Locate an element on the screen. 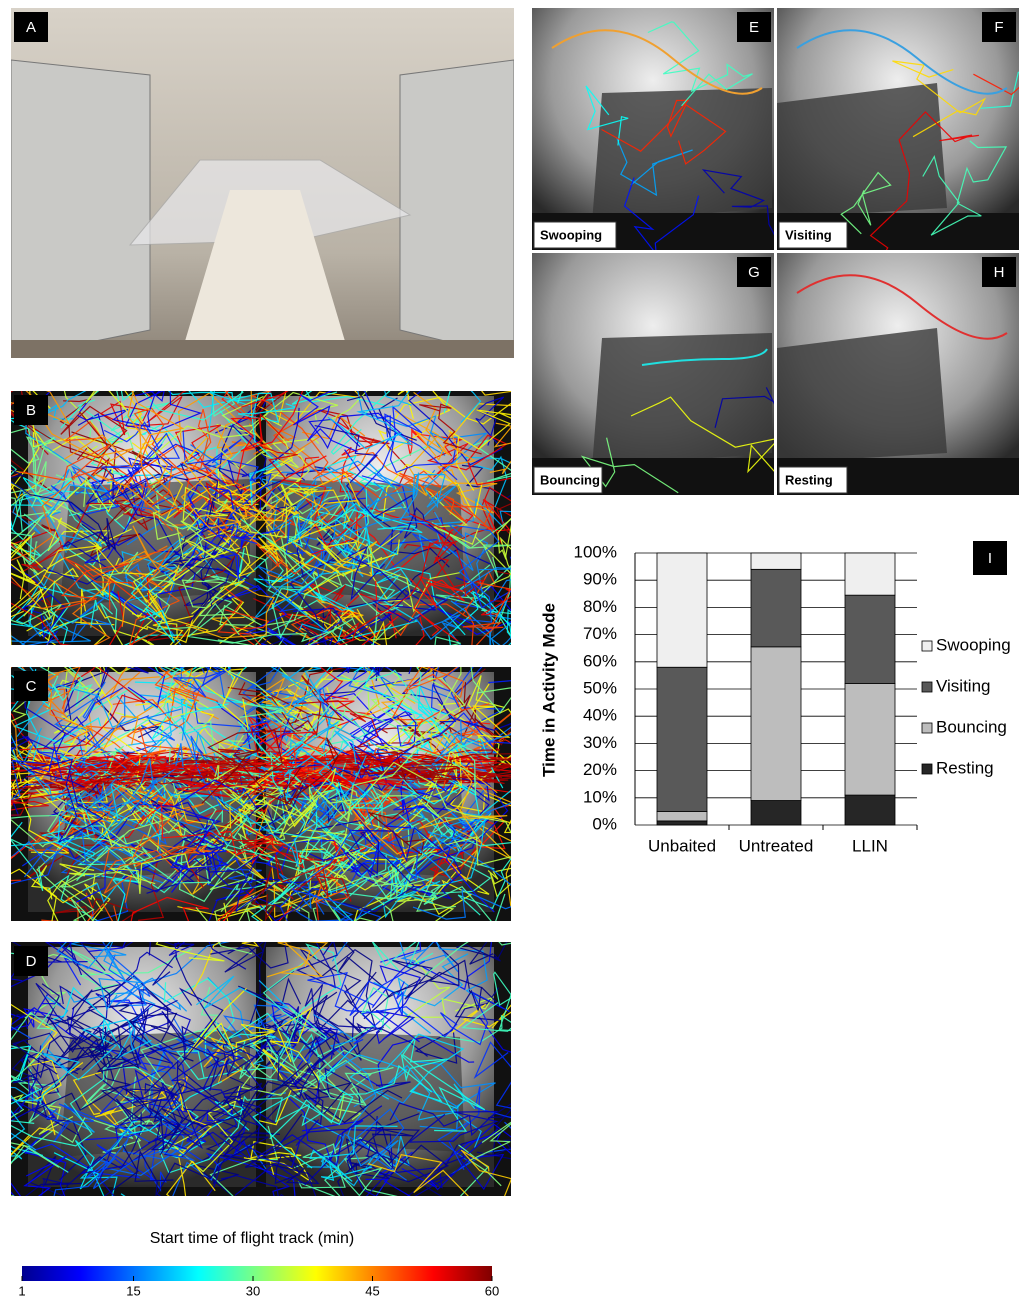 Image resolution: width=1025 pixels, height=1299 pixels. x-tick-label: Unbaited is located at coordinates (682, 845).